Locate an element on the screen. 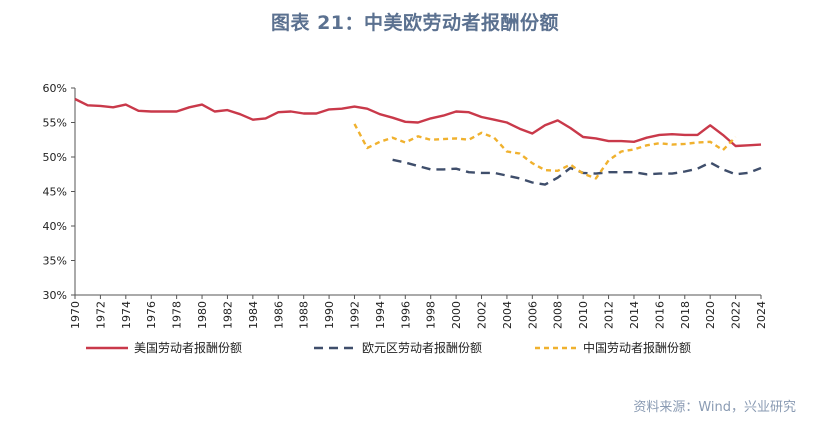 The width and height of the screenshot is (830, 421). x-tick-label: 2022 is located at coordinates (736, 315).